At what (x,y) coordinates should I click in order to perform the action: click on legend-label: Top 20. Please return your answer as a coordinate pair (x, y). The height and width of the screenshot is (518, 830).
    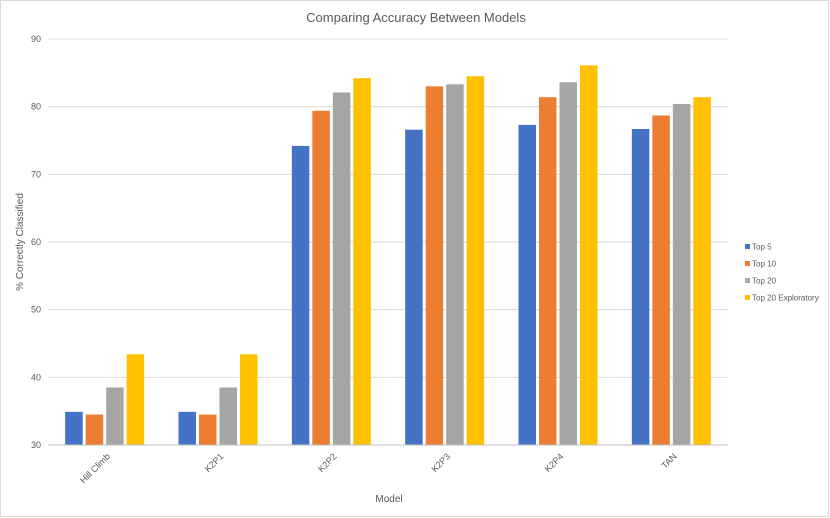
    Looking at the image, I should click on (764, 281).